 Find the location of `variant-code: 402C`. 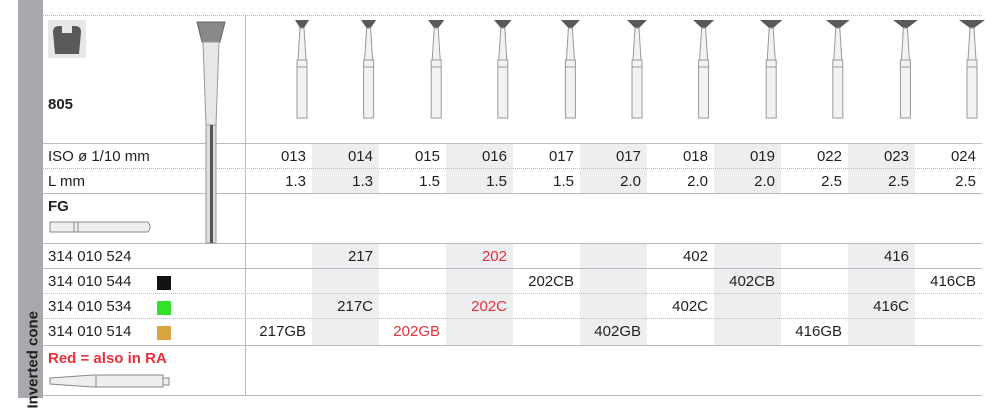

variant-code: 402C is located at coordinates (690, 306).